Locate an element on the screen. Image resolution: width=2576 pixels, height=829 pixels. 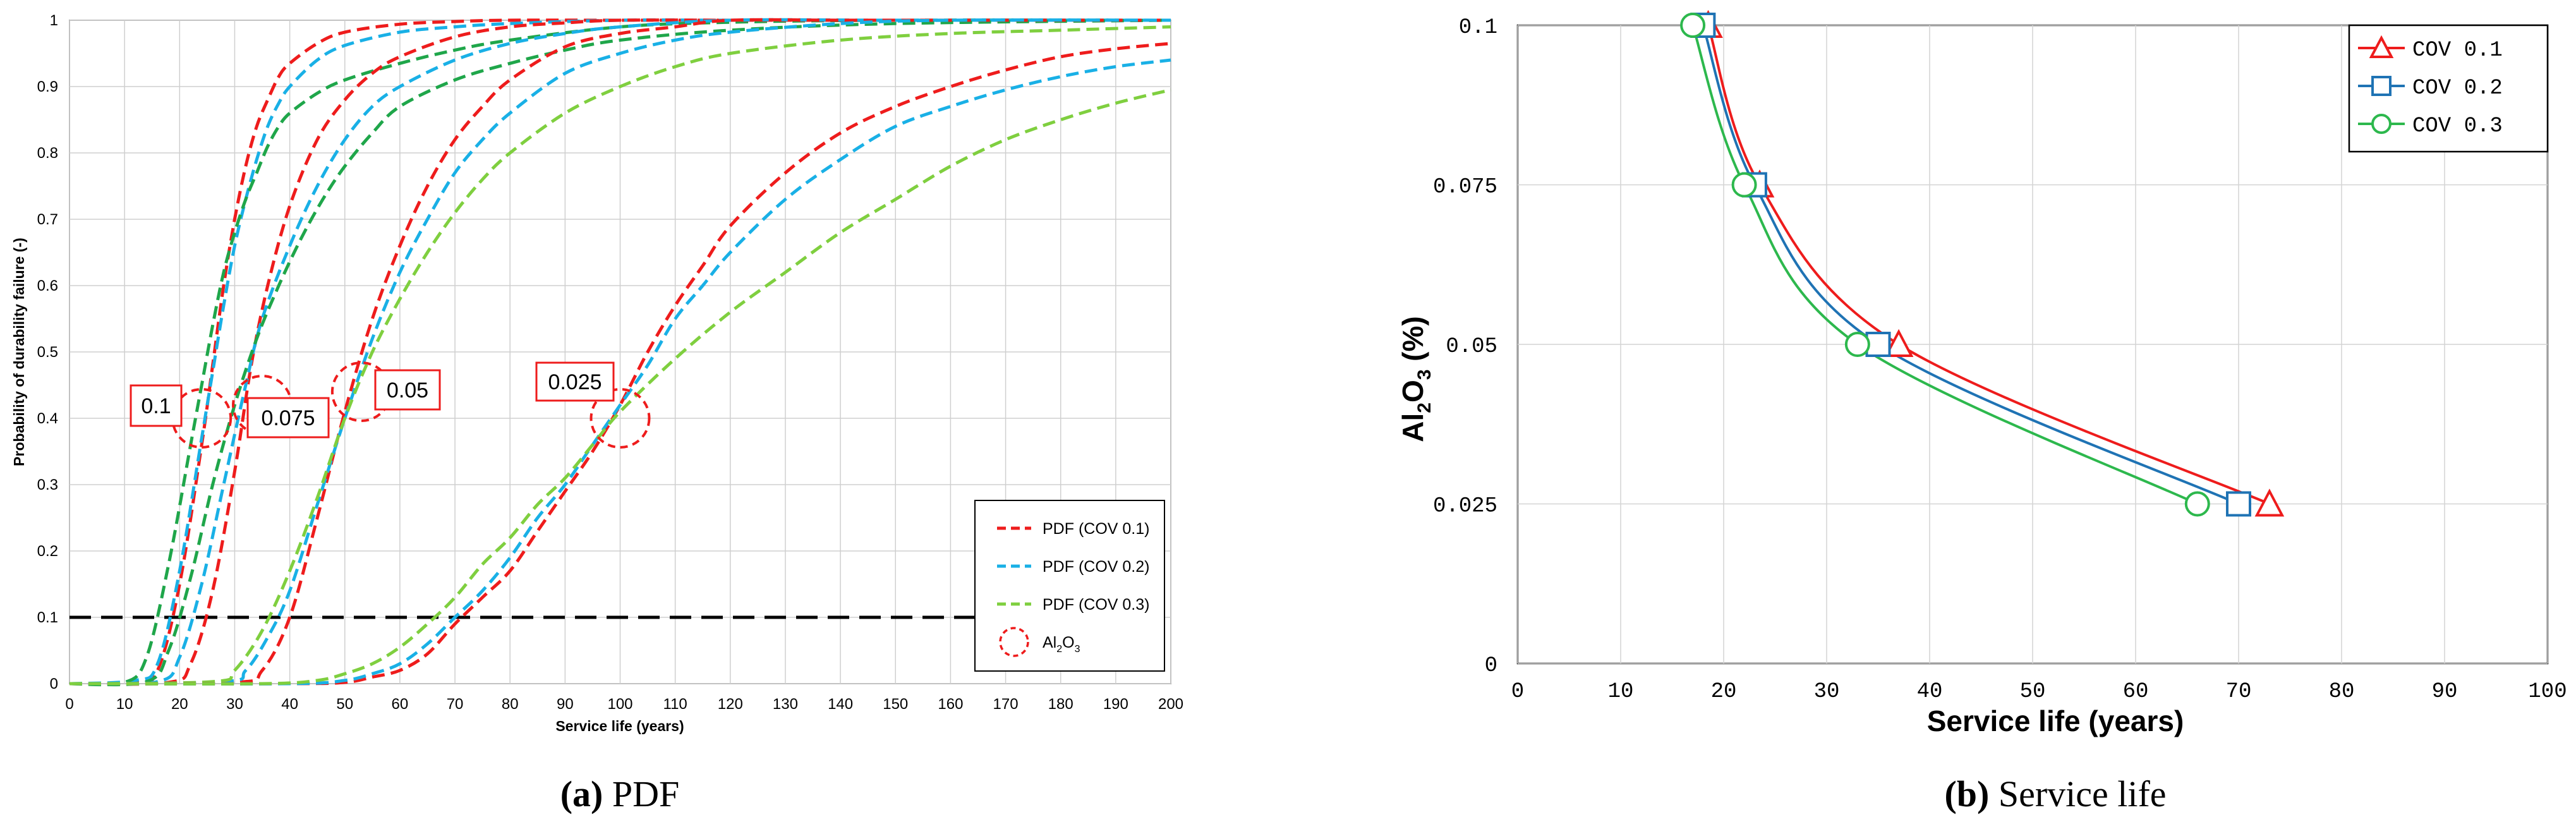
pdf-x-tick-label: 50 is located at coordinates (344, 704).